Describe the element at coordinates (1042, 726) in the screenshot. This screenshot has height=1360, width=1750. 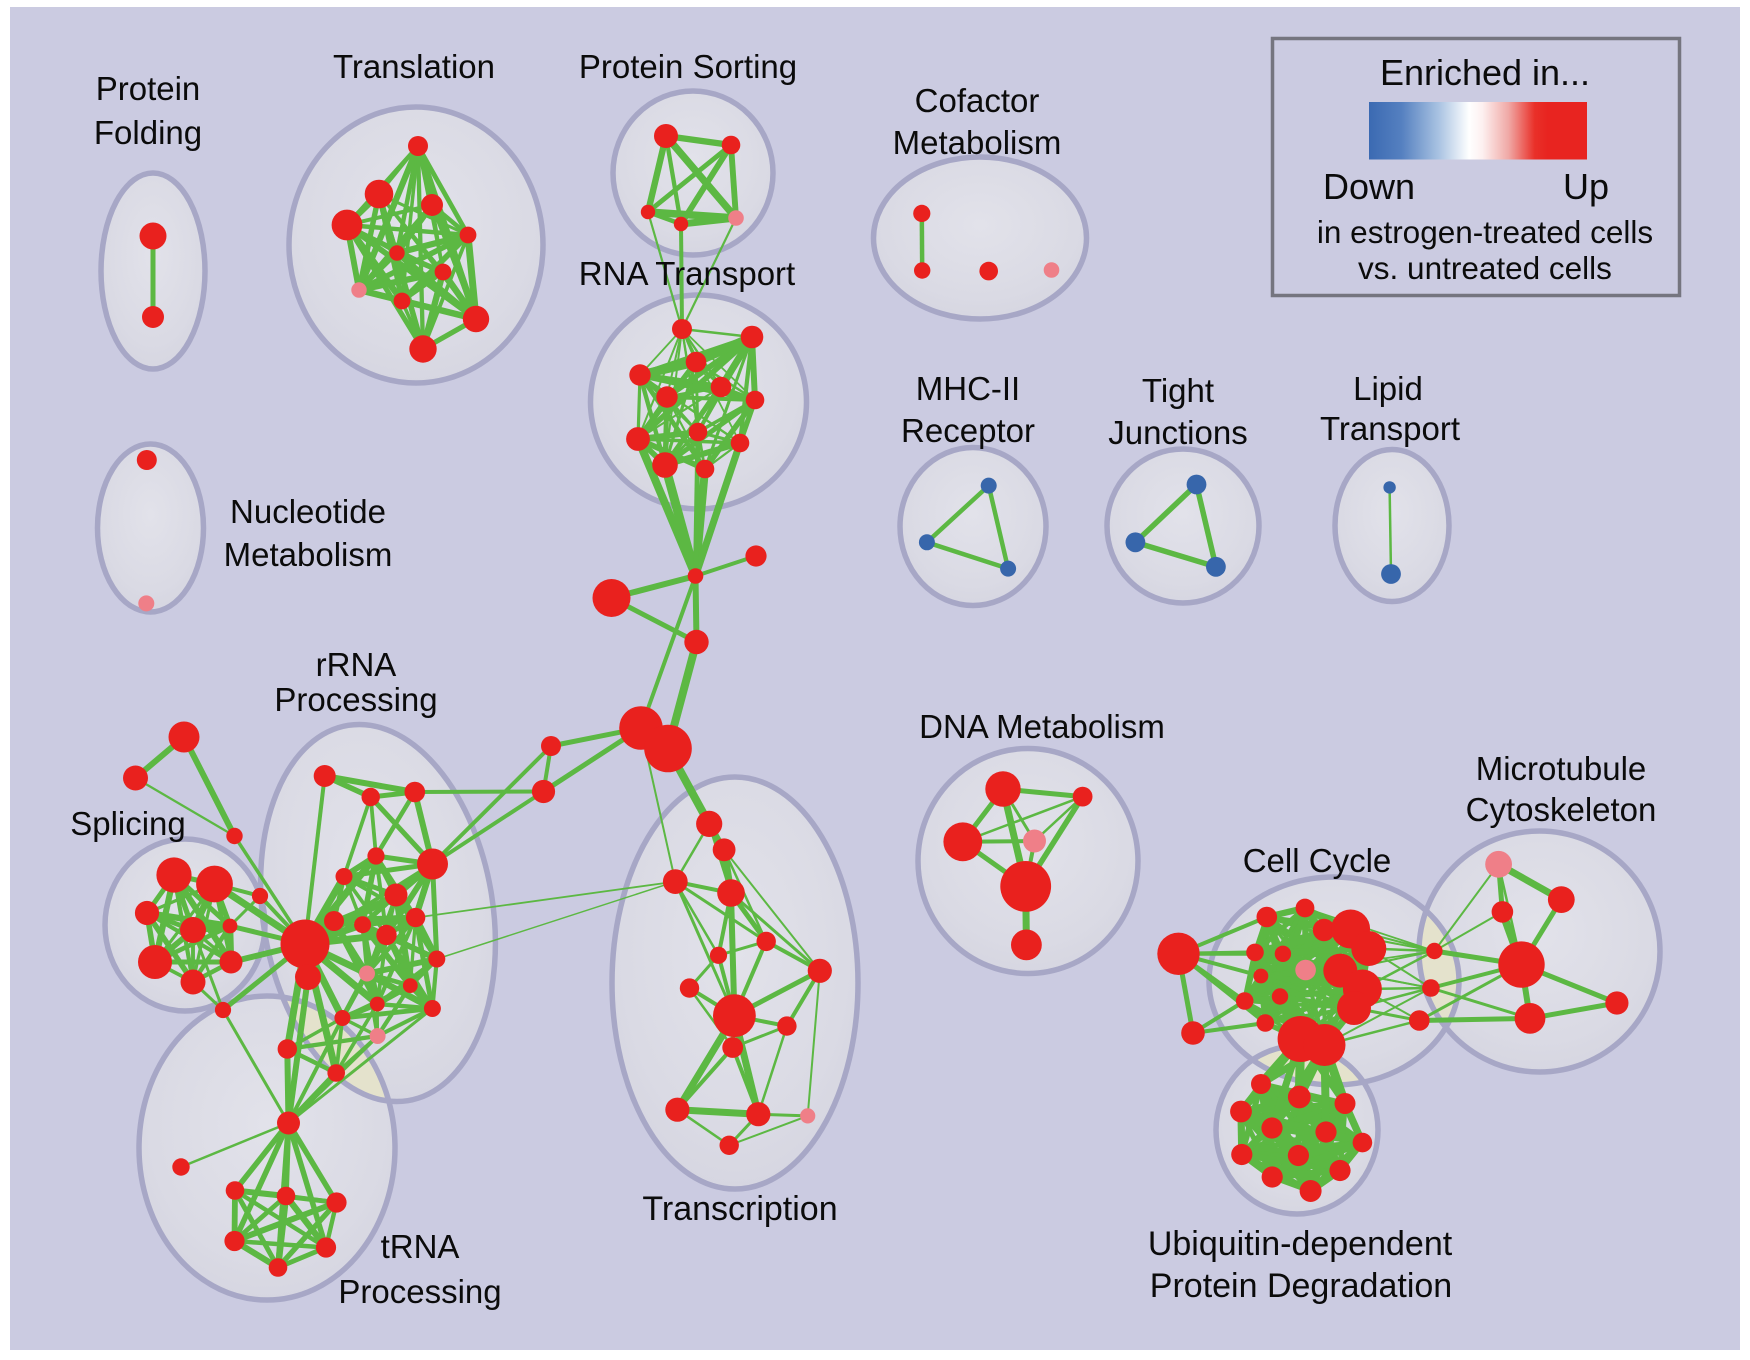
I see `svg-text: DNA Metabolism` at that location.